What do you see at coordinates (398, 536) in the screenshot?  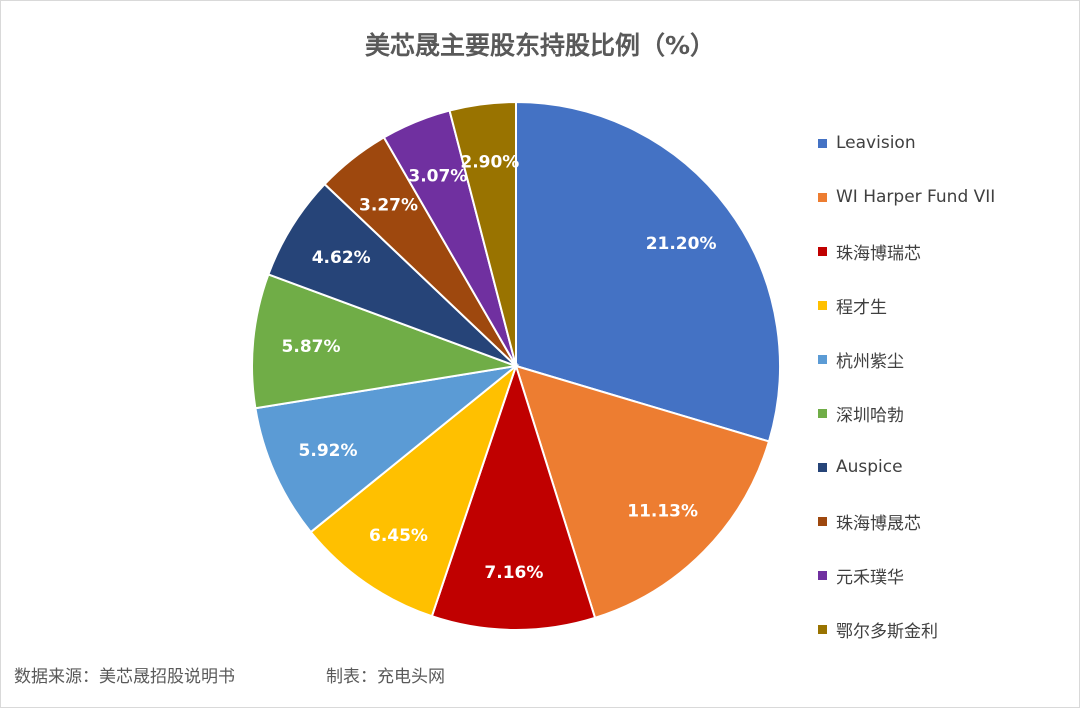 I see `slice-data-label: 6.45%` at bounding box center [398, 536].